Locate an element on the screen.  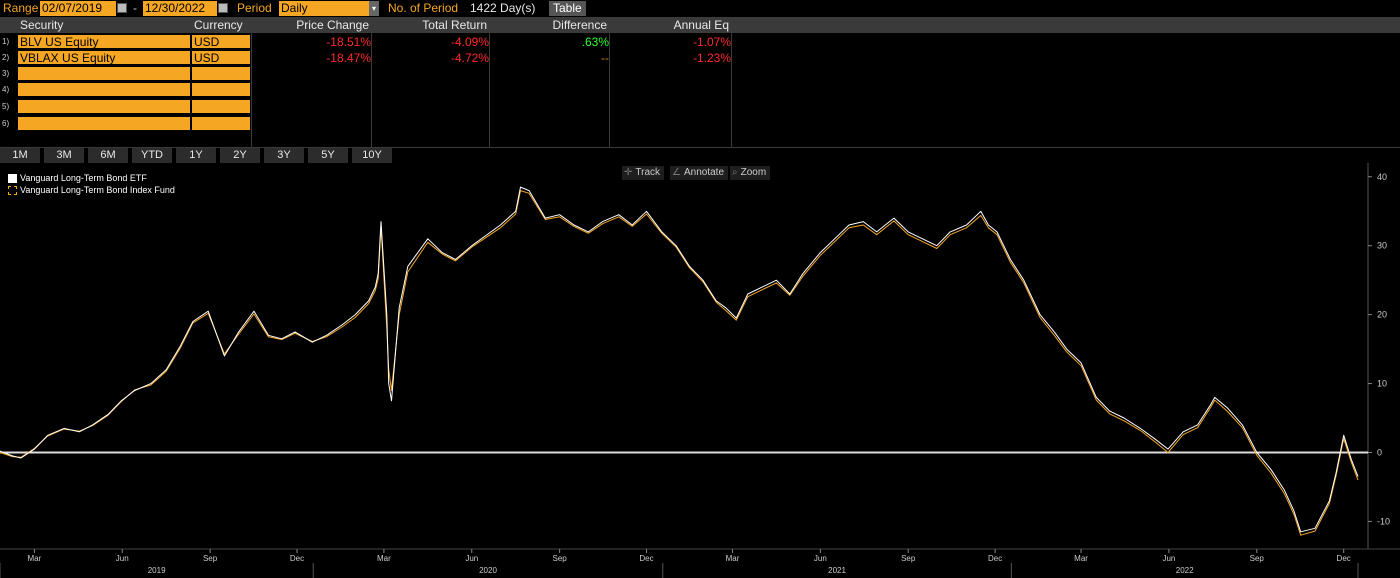
x-year-label: 2019 is located at coordinates (157, 570).